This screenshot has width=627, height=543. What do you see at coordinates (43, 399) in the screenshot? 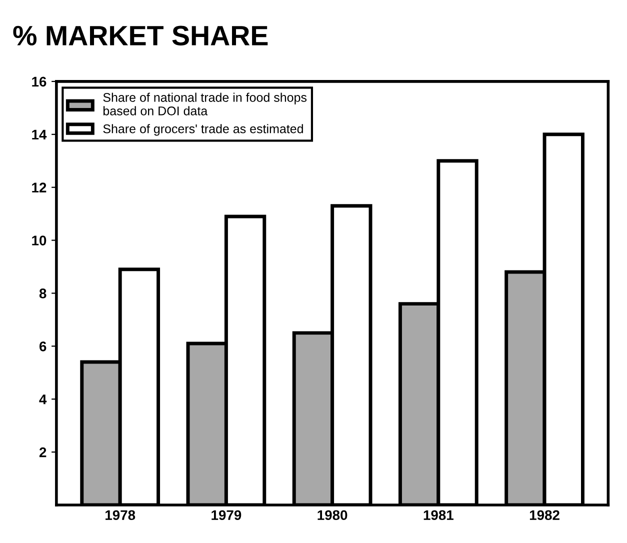
I see `y-tick-label: 4` at bounding box center [43, 399].